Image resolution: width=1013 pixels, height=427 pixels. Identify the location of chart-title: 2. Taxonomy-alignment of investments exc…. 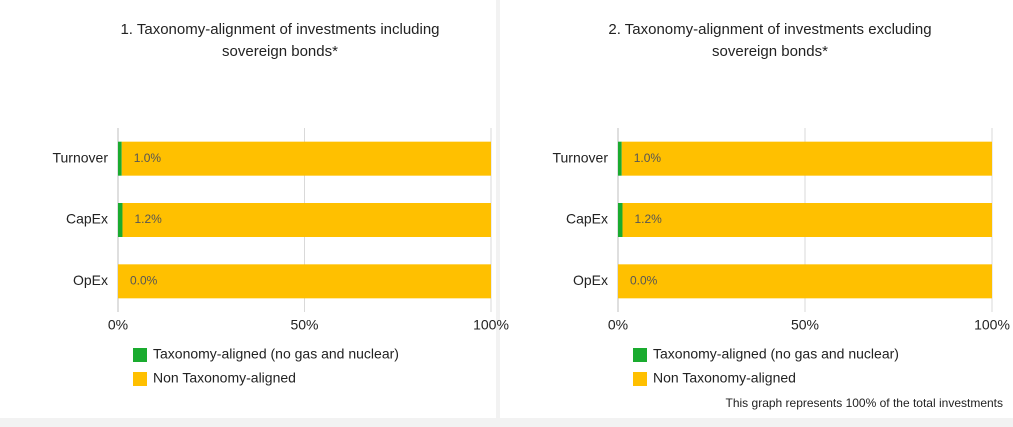
(769, 29).